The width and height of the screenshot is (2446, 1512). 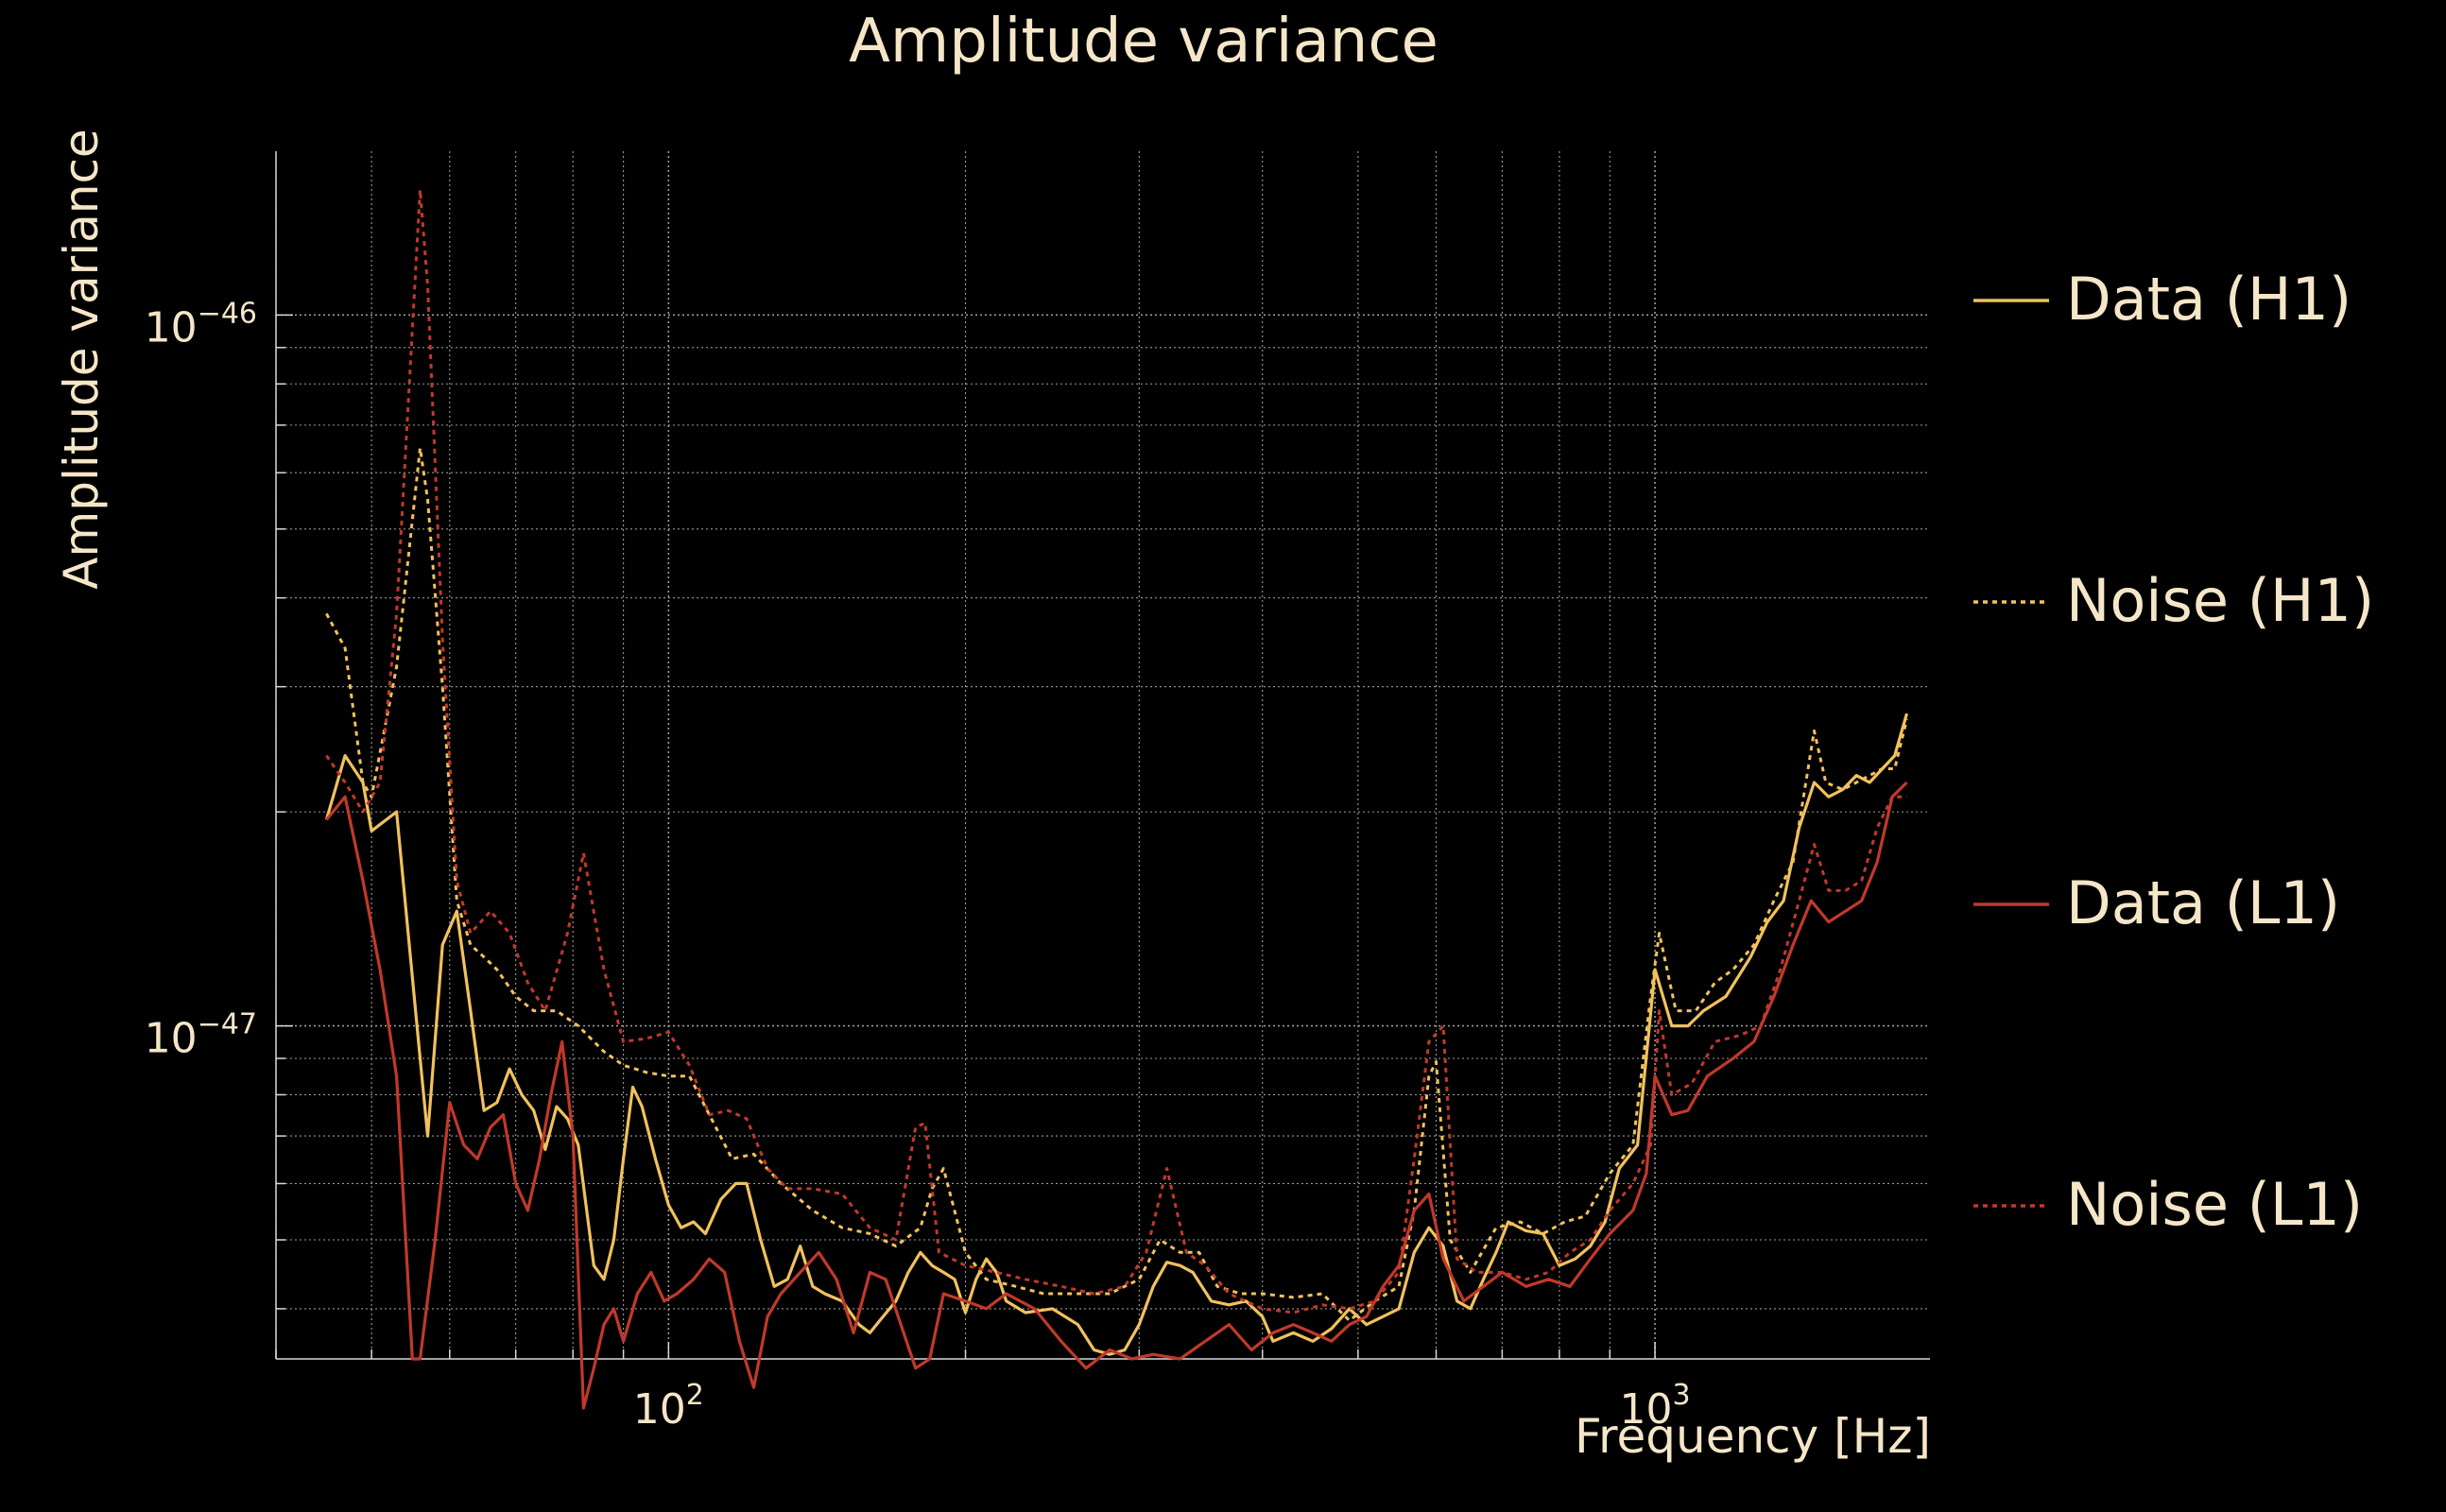 What do you see at coordinates (81, 359) in the screenshot?
I see `y-axis-label: Amplitude variance` at bounding box center [81, 359].